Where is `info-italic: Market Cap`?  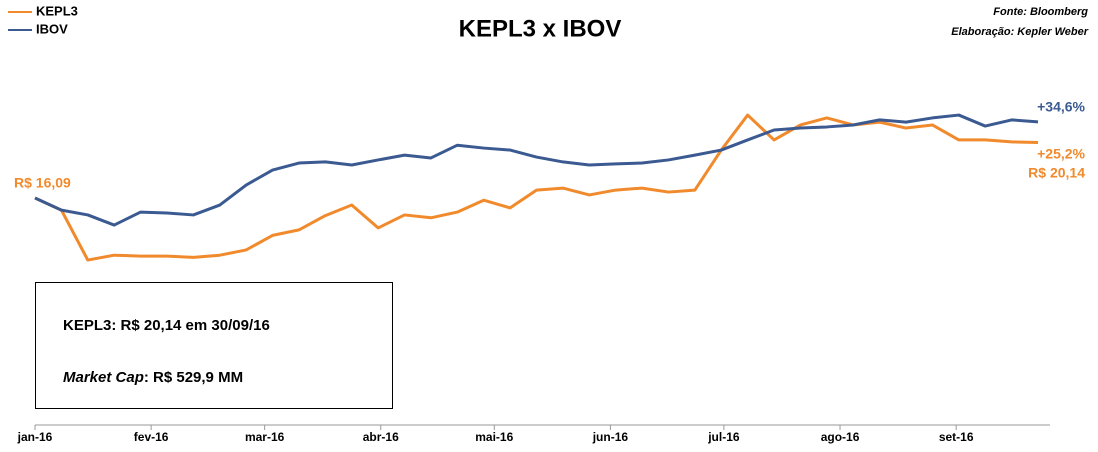
info-italic: Market Cap is located at coordinates (103, 377).